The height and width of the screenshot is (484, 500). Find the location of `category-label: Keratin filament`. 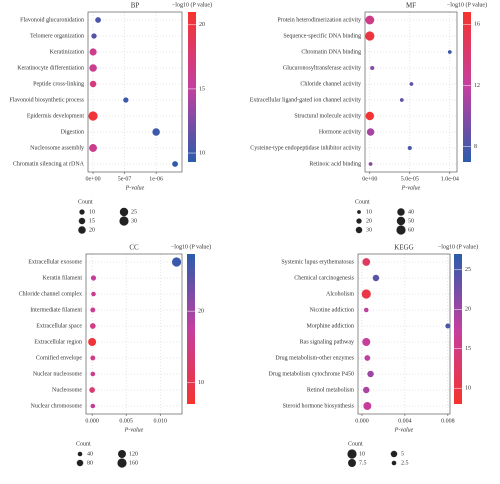

category-label: Keratin filament is located at coordinates (63, 277).